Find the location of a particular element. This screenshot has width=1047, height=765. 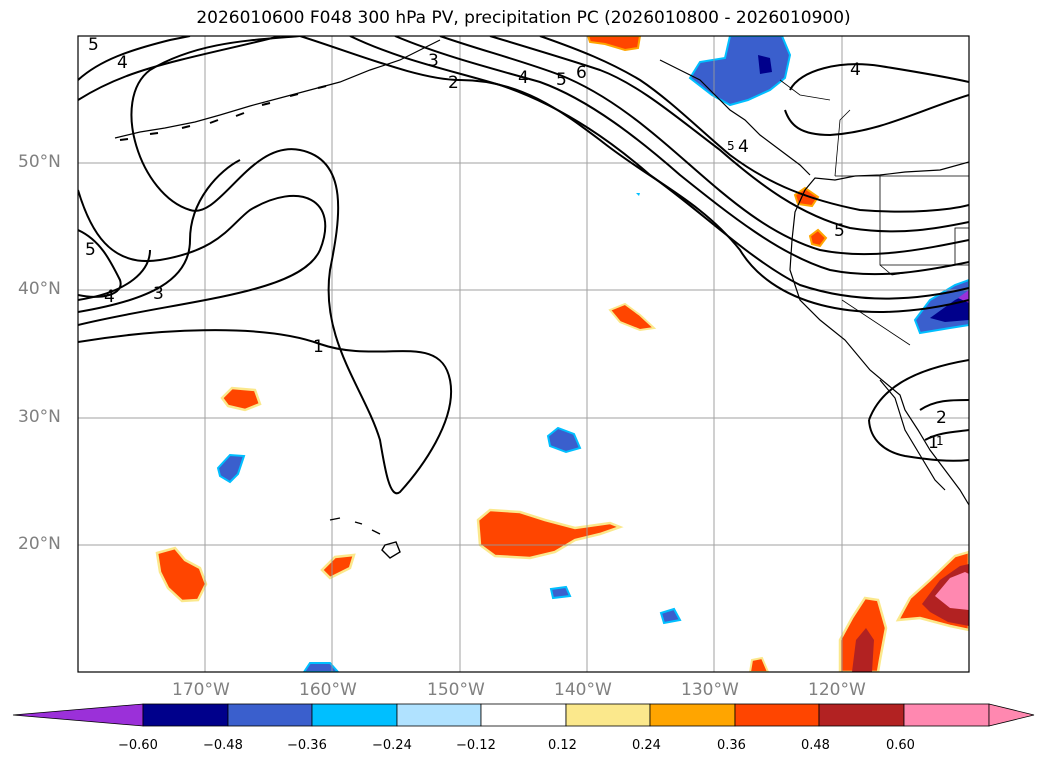

lat-label: 40°N is located at coordinates (39, 289).